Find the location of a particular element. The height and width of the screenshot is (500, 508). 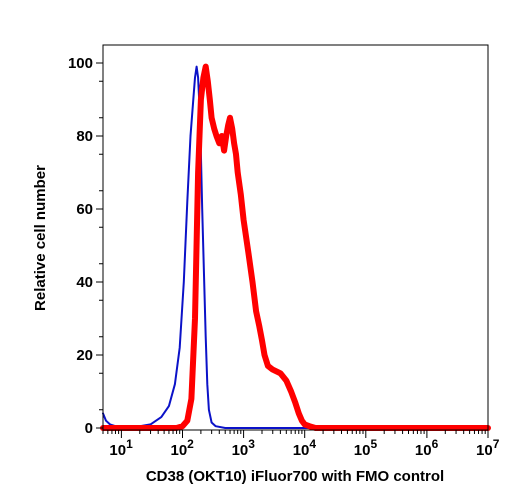

x-tick-label: 10⁴ is located at coordinates (305, 448).